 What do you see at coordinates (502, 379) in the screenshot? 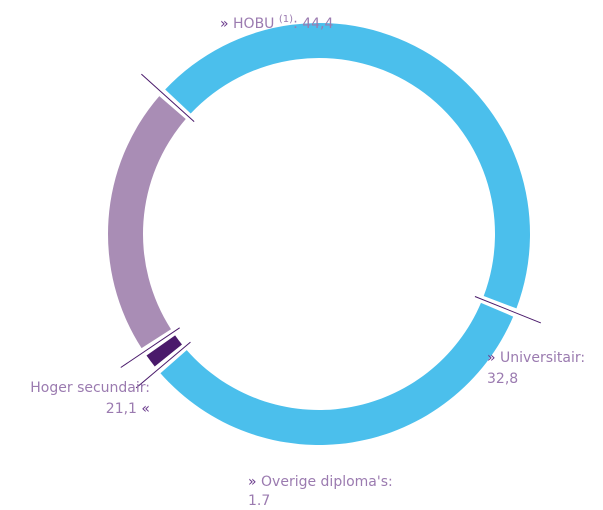
I see `value-label: 32,8` at bounding box center [502, 379].